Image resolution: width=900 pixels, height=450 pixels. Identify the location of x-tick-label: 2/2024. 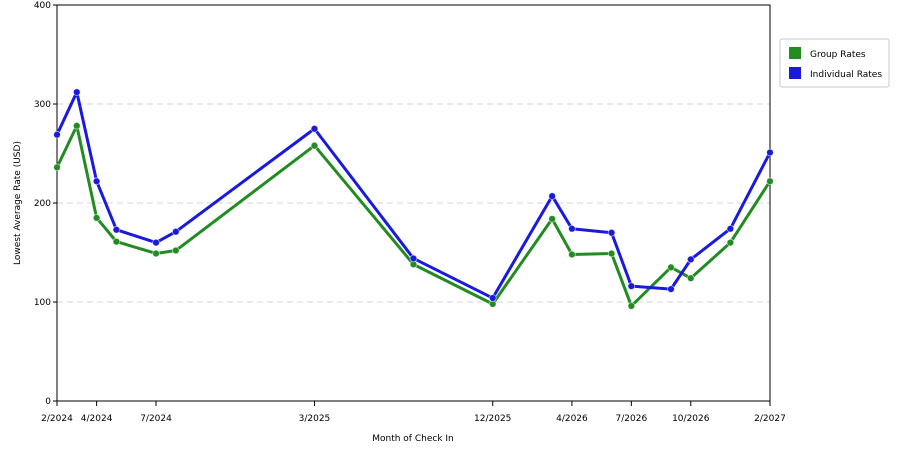
(57, 419).